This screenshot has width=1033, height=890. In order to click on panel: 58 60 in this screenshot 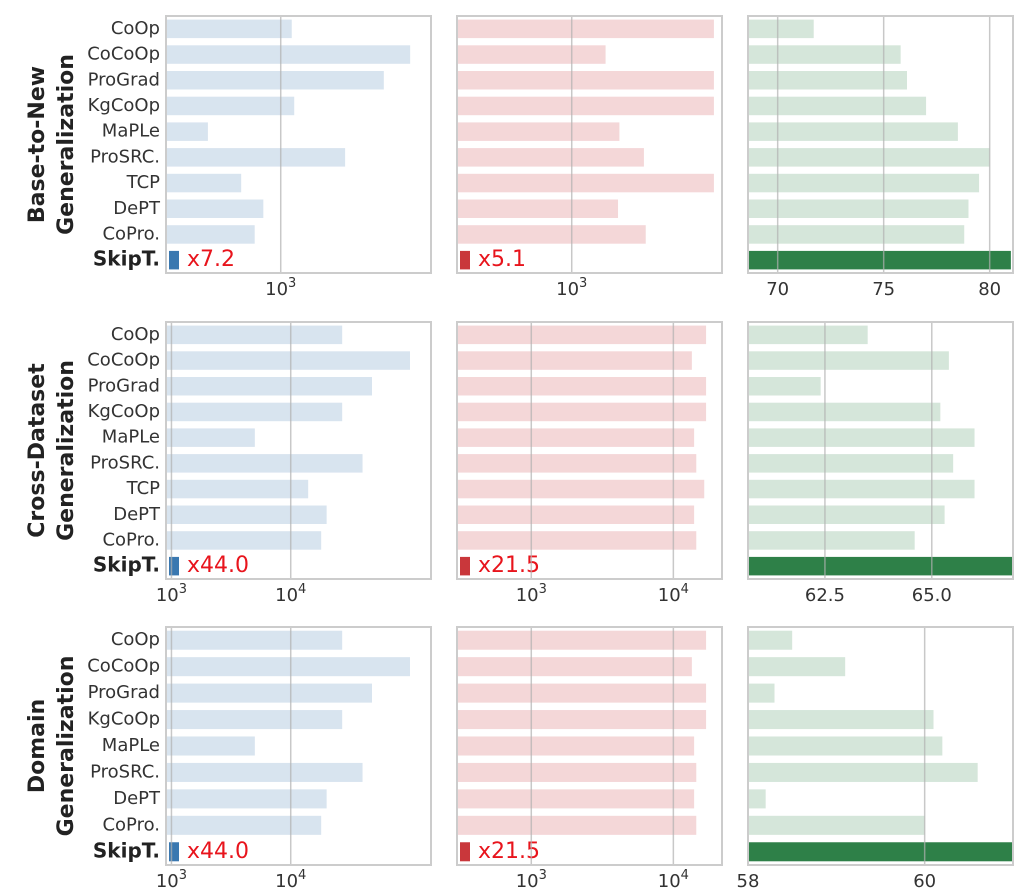, I will do `click(875, 758)`.